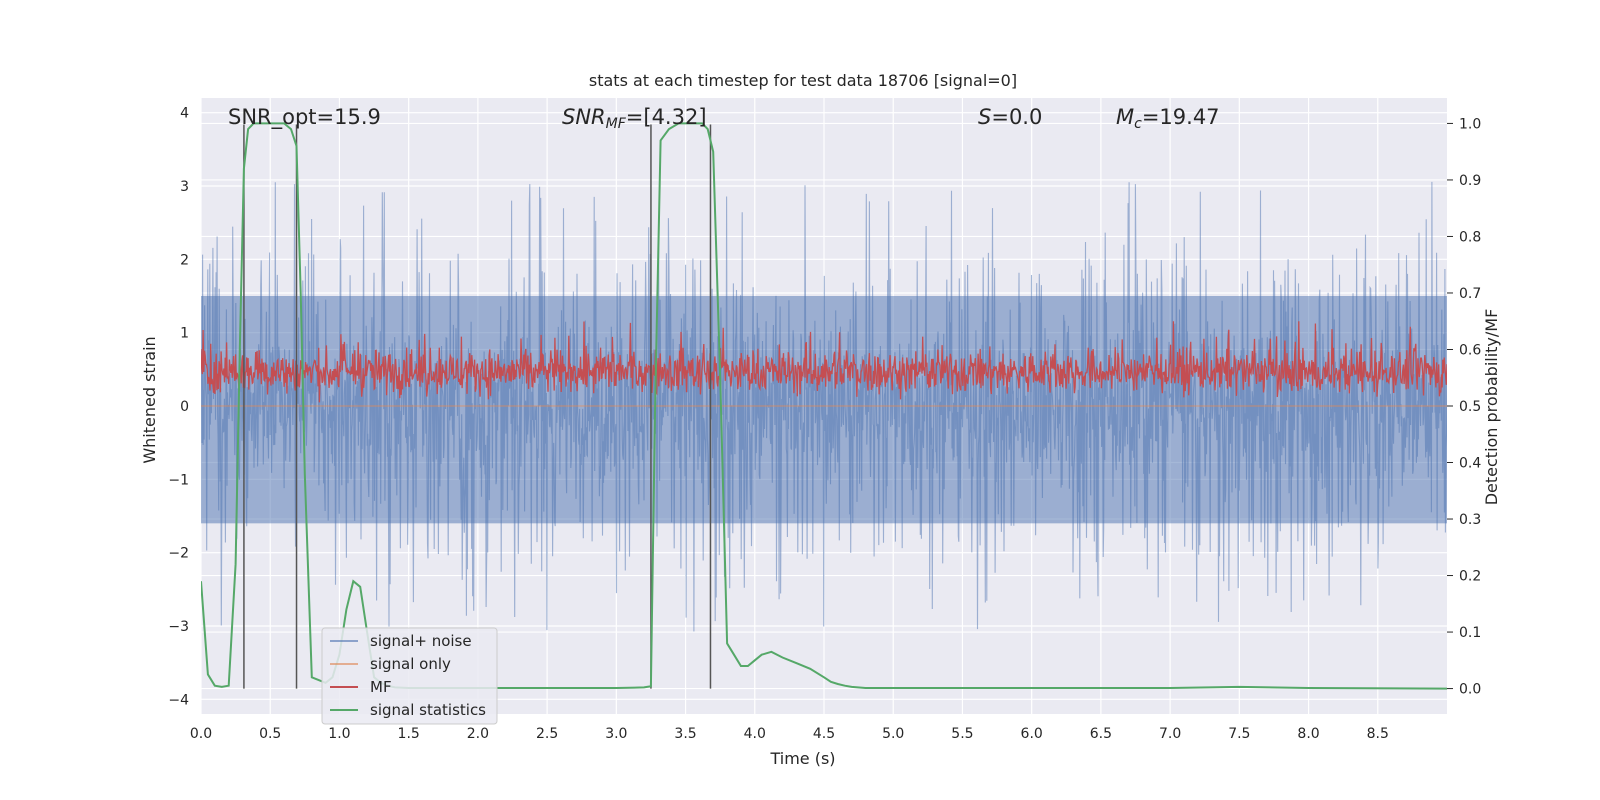 The width and height of the screenshot is (1600, 800). Describe the element at coordinates (685, 734) in the screenshot. I see `x-tick-label: 3.5` at that location.